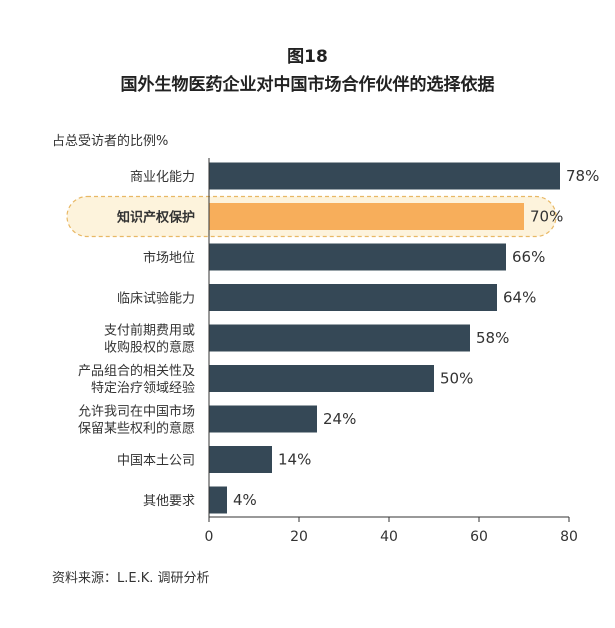  I want to click on value-label: 58%, so click(492, 338).